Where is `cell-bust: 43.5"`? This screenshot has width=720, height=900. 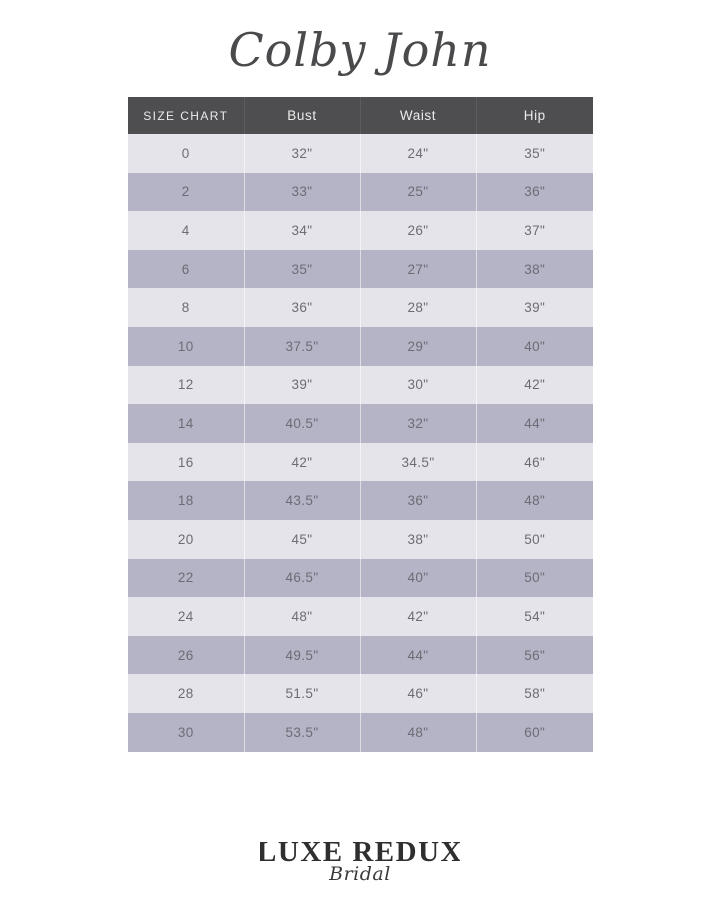 cell-bust: 43.5" is located at coordinates (302, 500).